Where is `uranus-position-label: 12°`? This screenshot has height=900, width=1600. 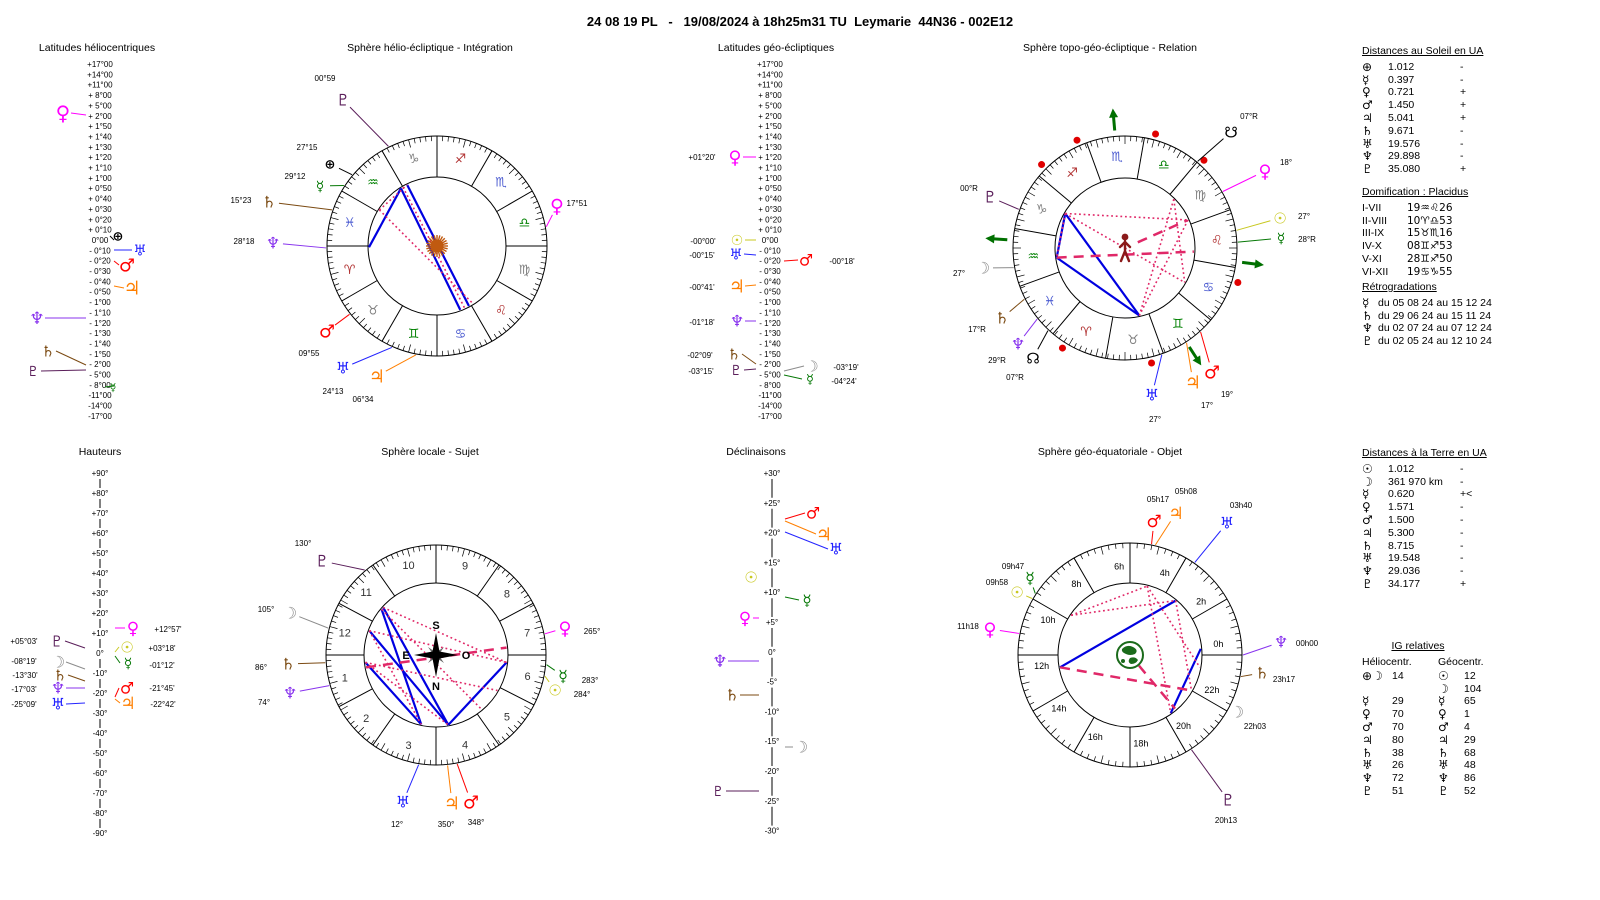 uranus-position-label: 12° is located at coordinates (397, 824).